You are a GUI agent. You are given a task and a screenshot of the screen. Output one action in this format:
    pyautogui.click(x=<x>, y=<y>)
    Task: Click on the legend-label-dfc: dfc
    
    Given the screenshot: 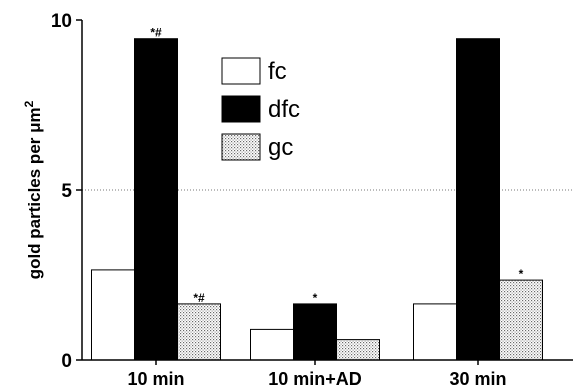 What is the action you would take?
    pyautogui.click(x=284, y=109)
    